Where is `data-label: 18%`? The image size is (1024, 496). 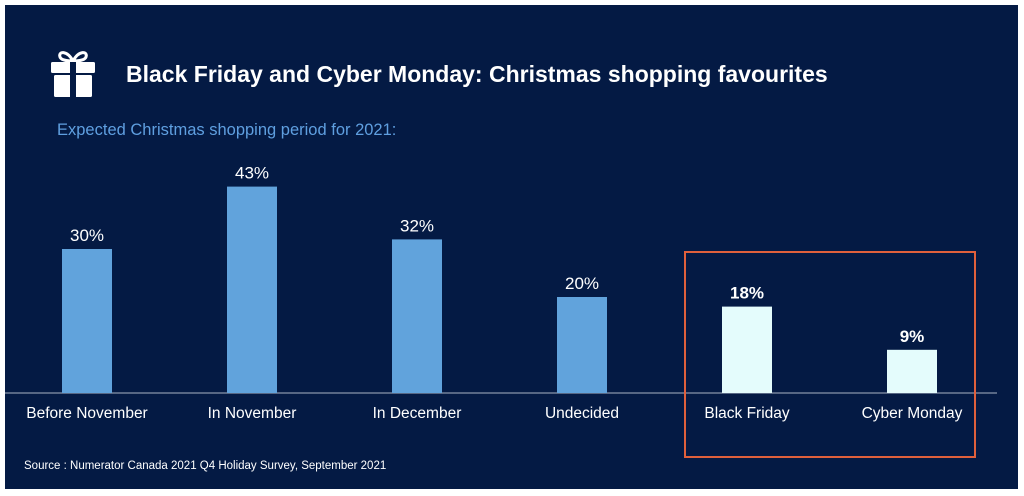 data-label: 18% is located at coordinates (747, 293).